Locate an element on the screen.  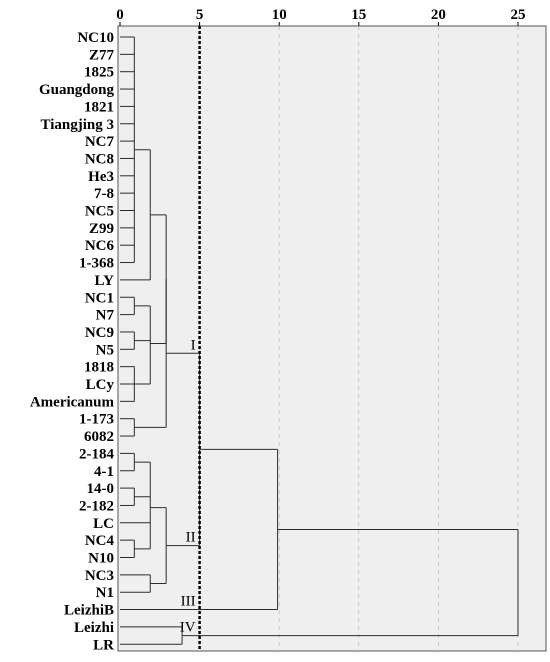
leaf-label: Z99 is located at coordinates (101, 229).